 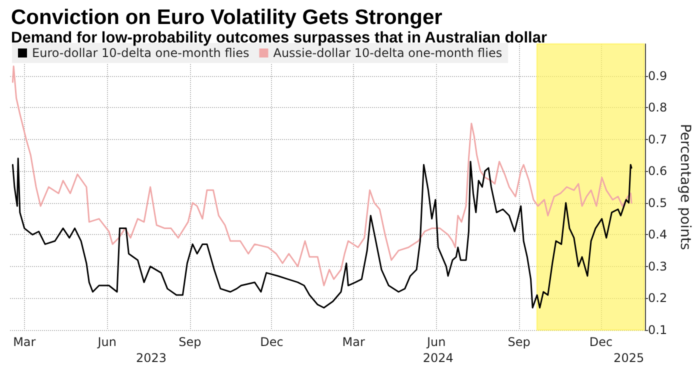 What do you see at coordinates (658, 235) in the screenshot?
I see `y-tick-label: 0.4` at bounding box center [658, 235].